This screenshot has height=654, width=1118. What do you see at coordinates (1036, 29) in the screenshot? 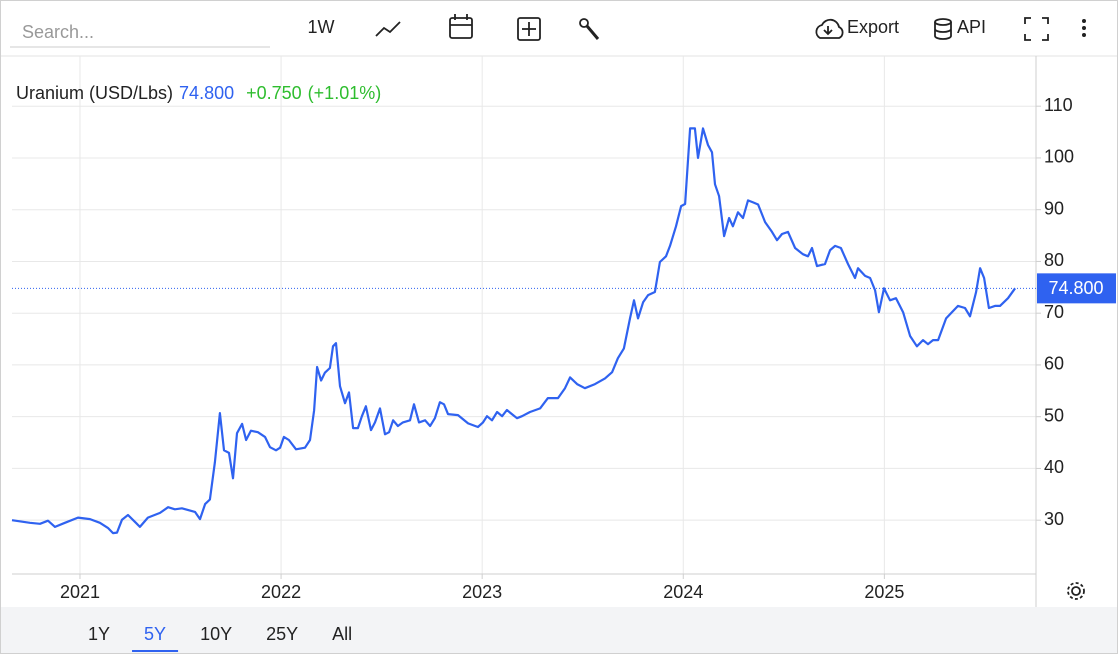
I see `fullscreen-icon` at bounding box center [1036, 29].